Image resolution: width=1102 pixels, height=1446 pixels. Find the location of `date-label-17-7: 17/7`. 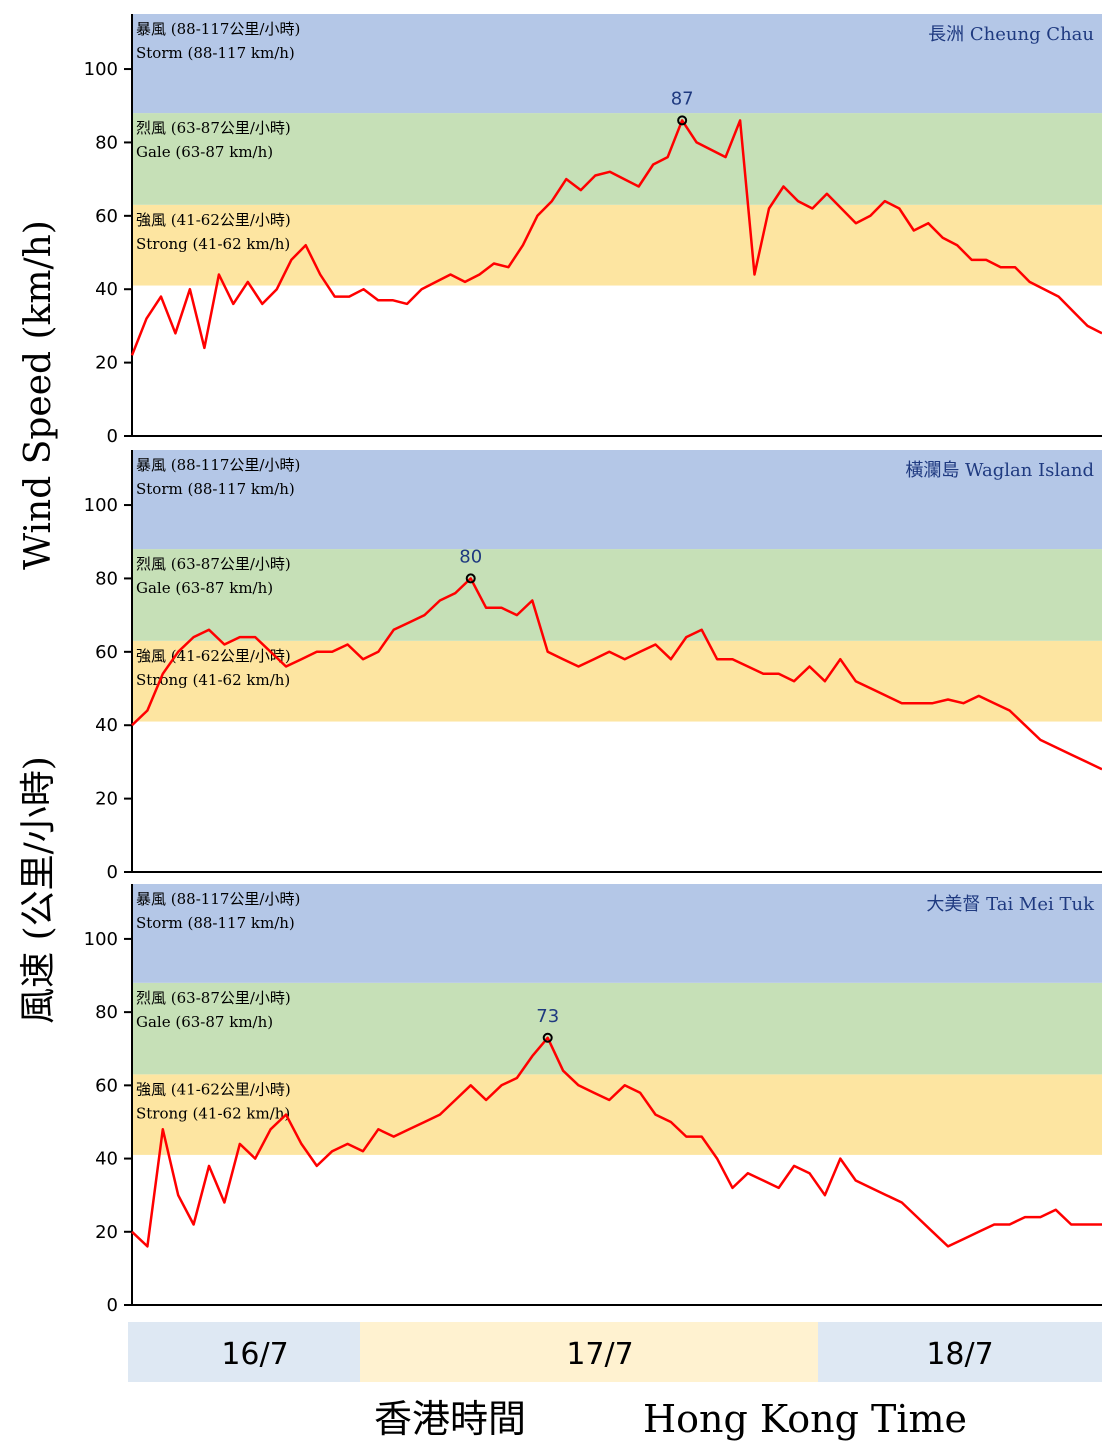

date-label-17-7: 17/7 is located at coordinates (599, 1354).